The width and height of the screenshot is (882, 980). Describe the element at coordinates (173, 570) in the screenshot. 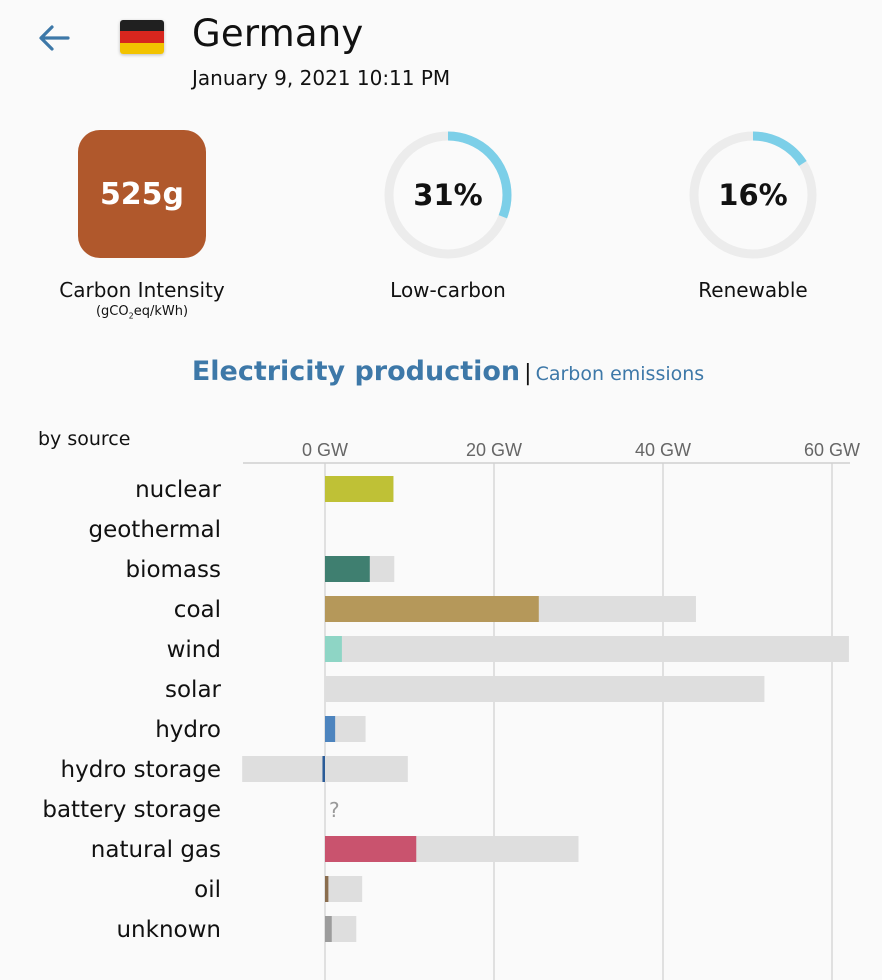

I see `row-label-biomass: biomass` at that location.